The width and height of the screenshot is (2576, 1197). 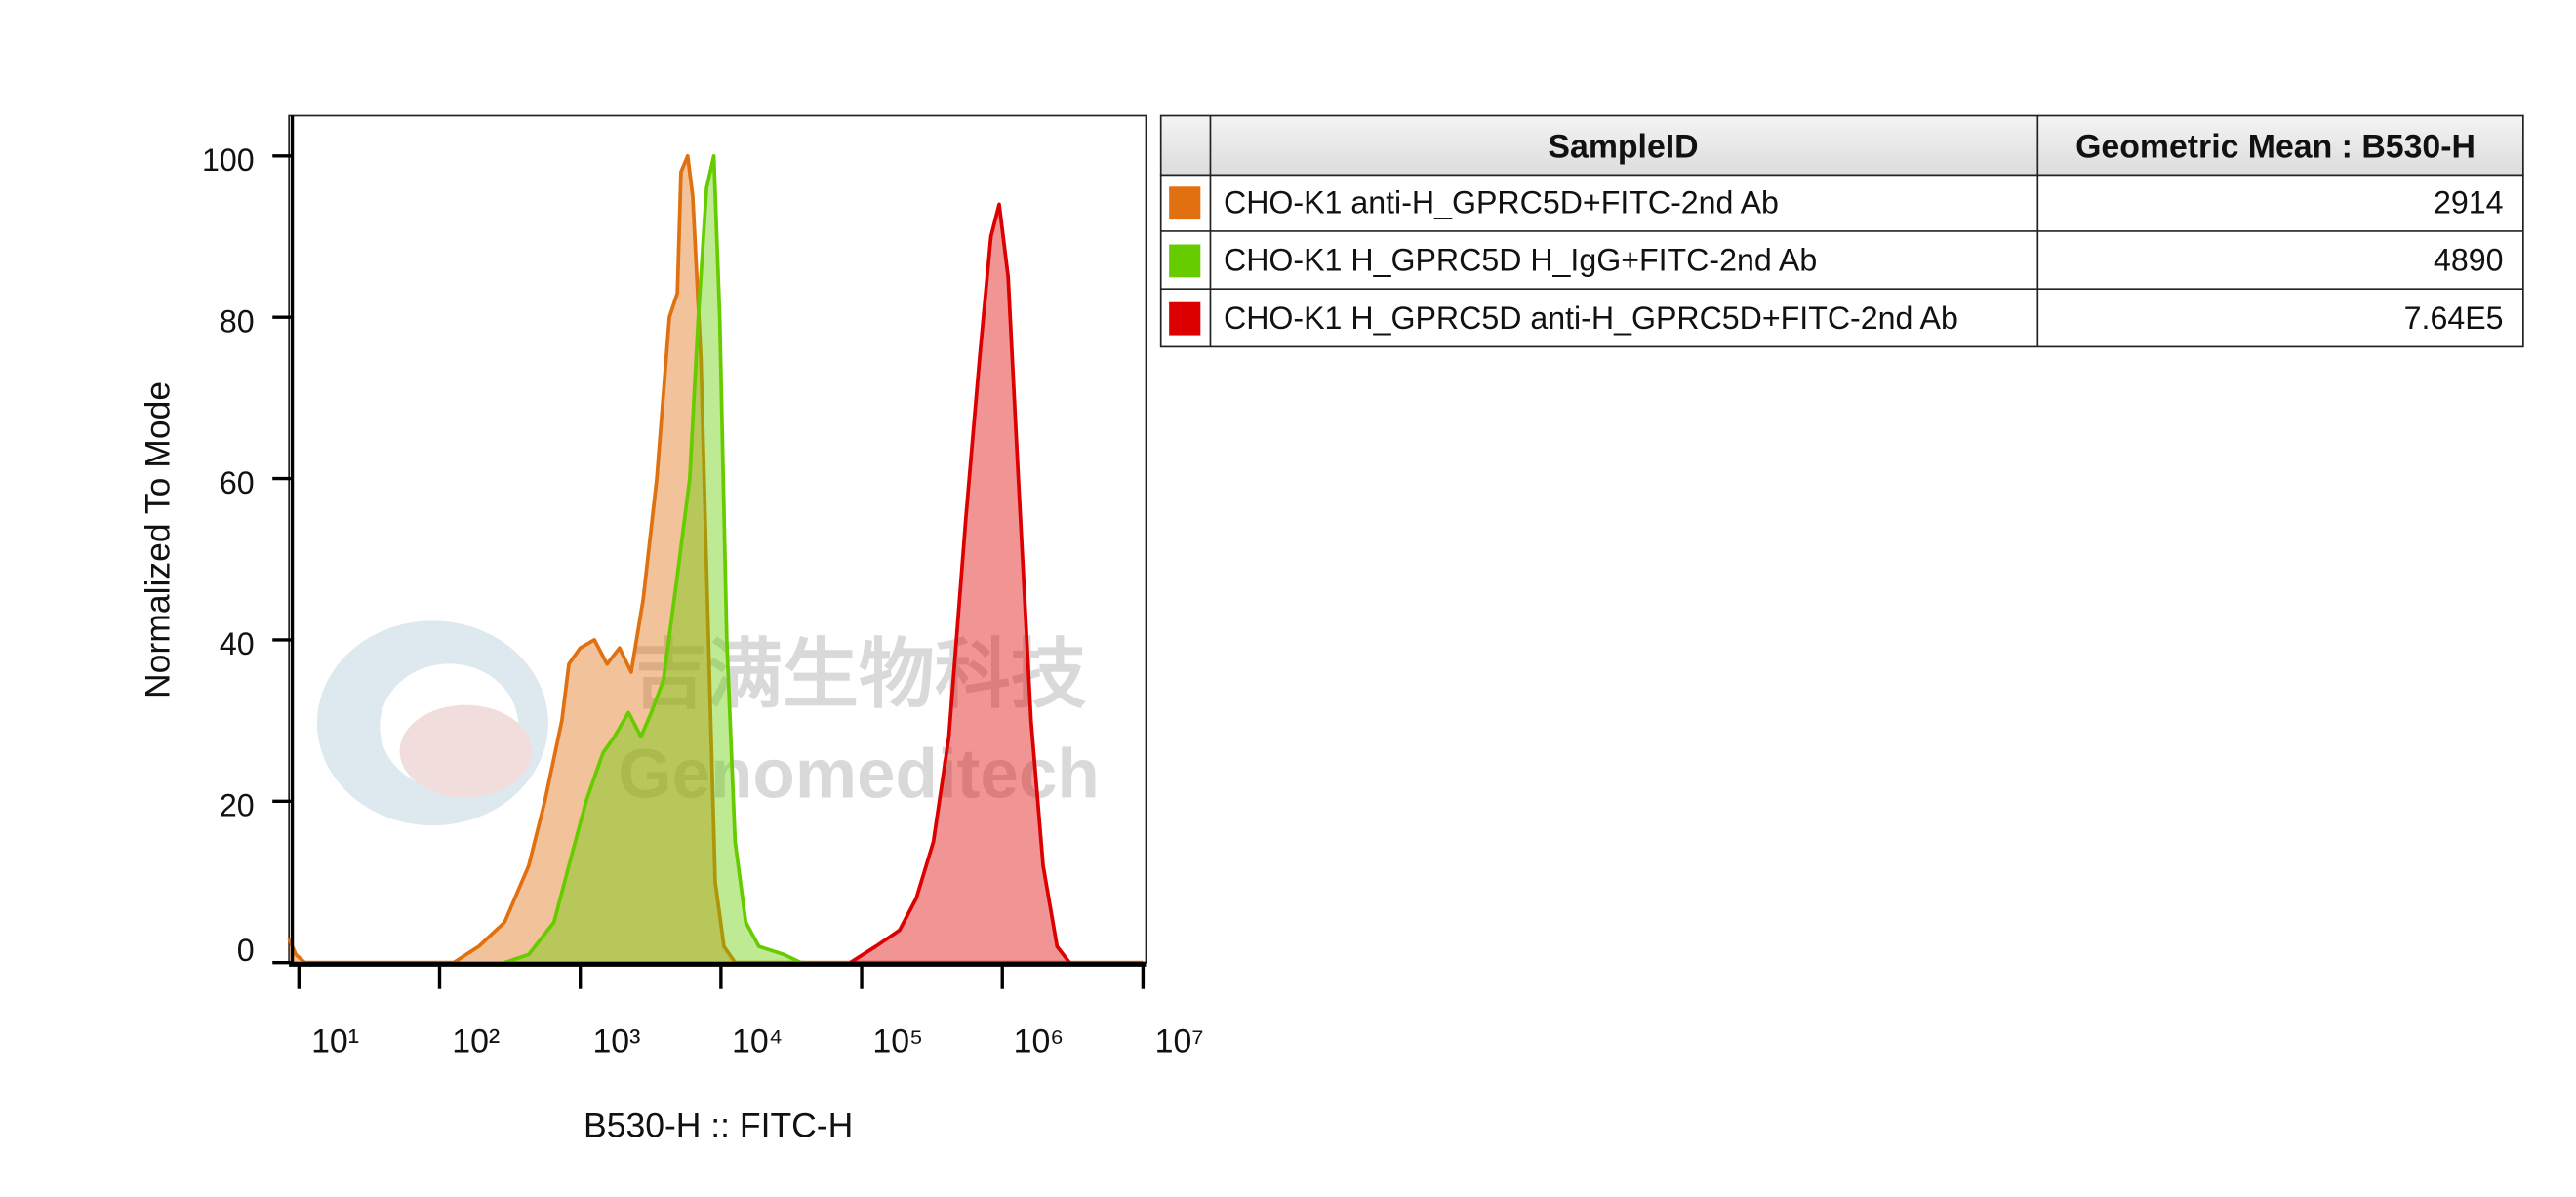 What do you see at coordinates (1039, 1041) in the screenshot?
I see `x-tick-label: 10⁶` at bounding box center [1039, 1041].